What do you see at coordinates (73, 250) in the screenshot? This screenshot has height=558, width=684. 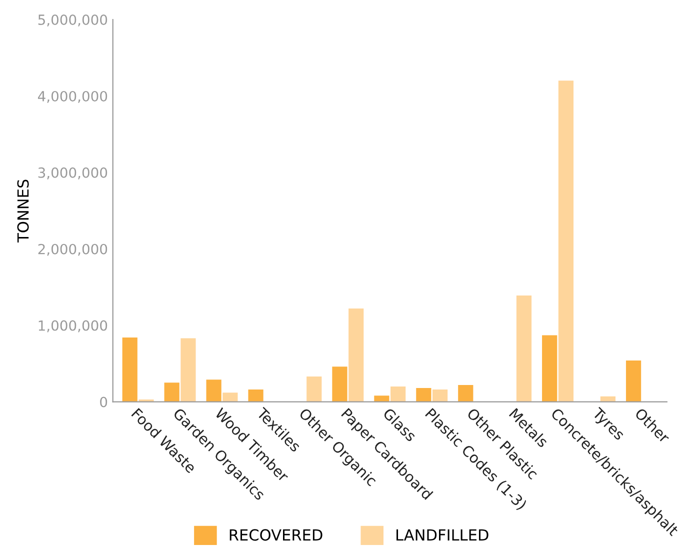 I see `y-tick-label: 2,000,000` at bounding box center [73, 250].